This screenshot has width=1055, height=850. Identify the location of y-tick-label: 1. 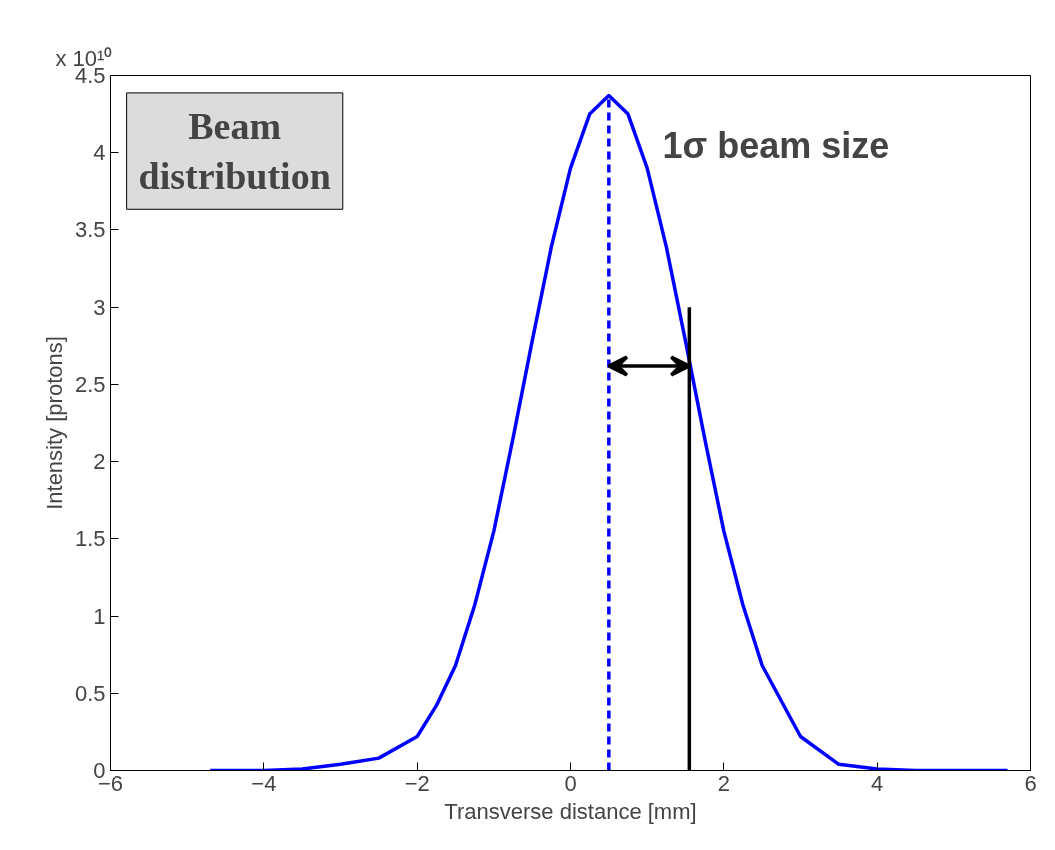
(99, 616).